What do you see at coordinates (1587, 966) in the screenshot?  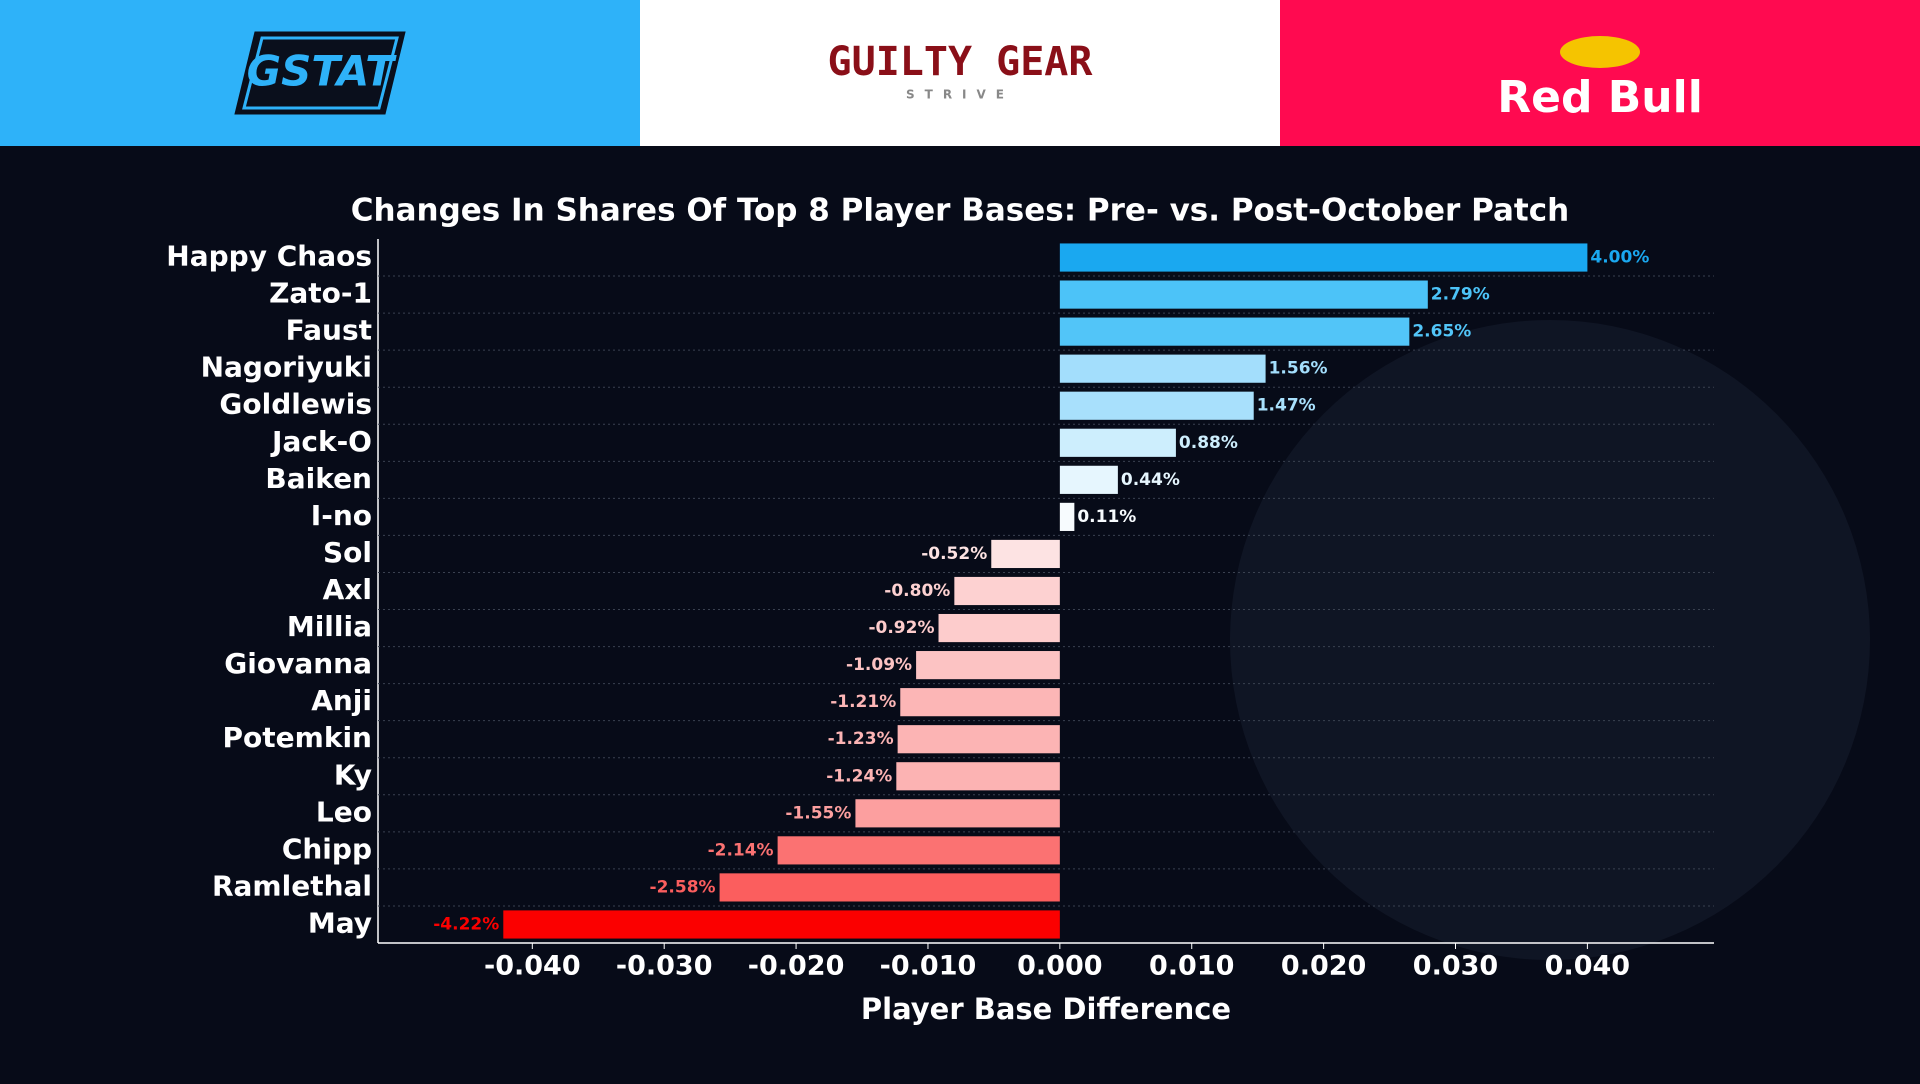 I see `x-tick-label: 0.040` at bounding box center [1587, 966].